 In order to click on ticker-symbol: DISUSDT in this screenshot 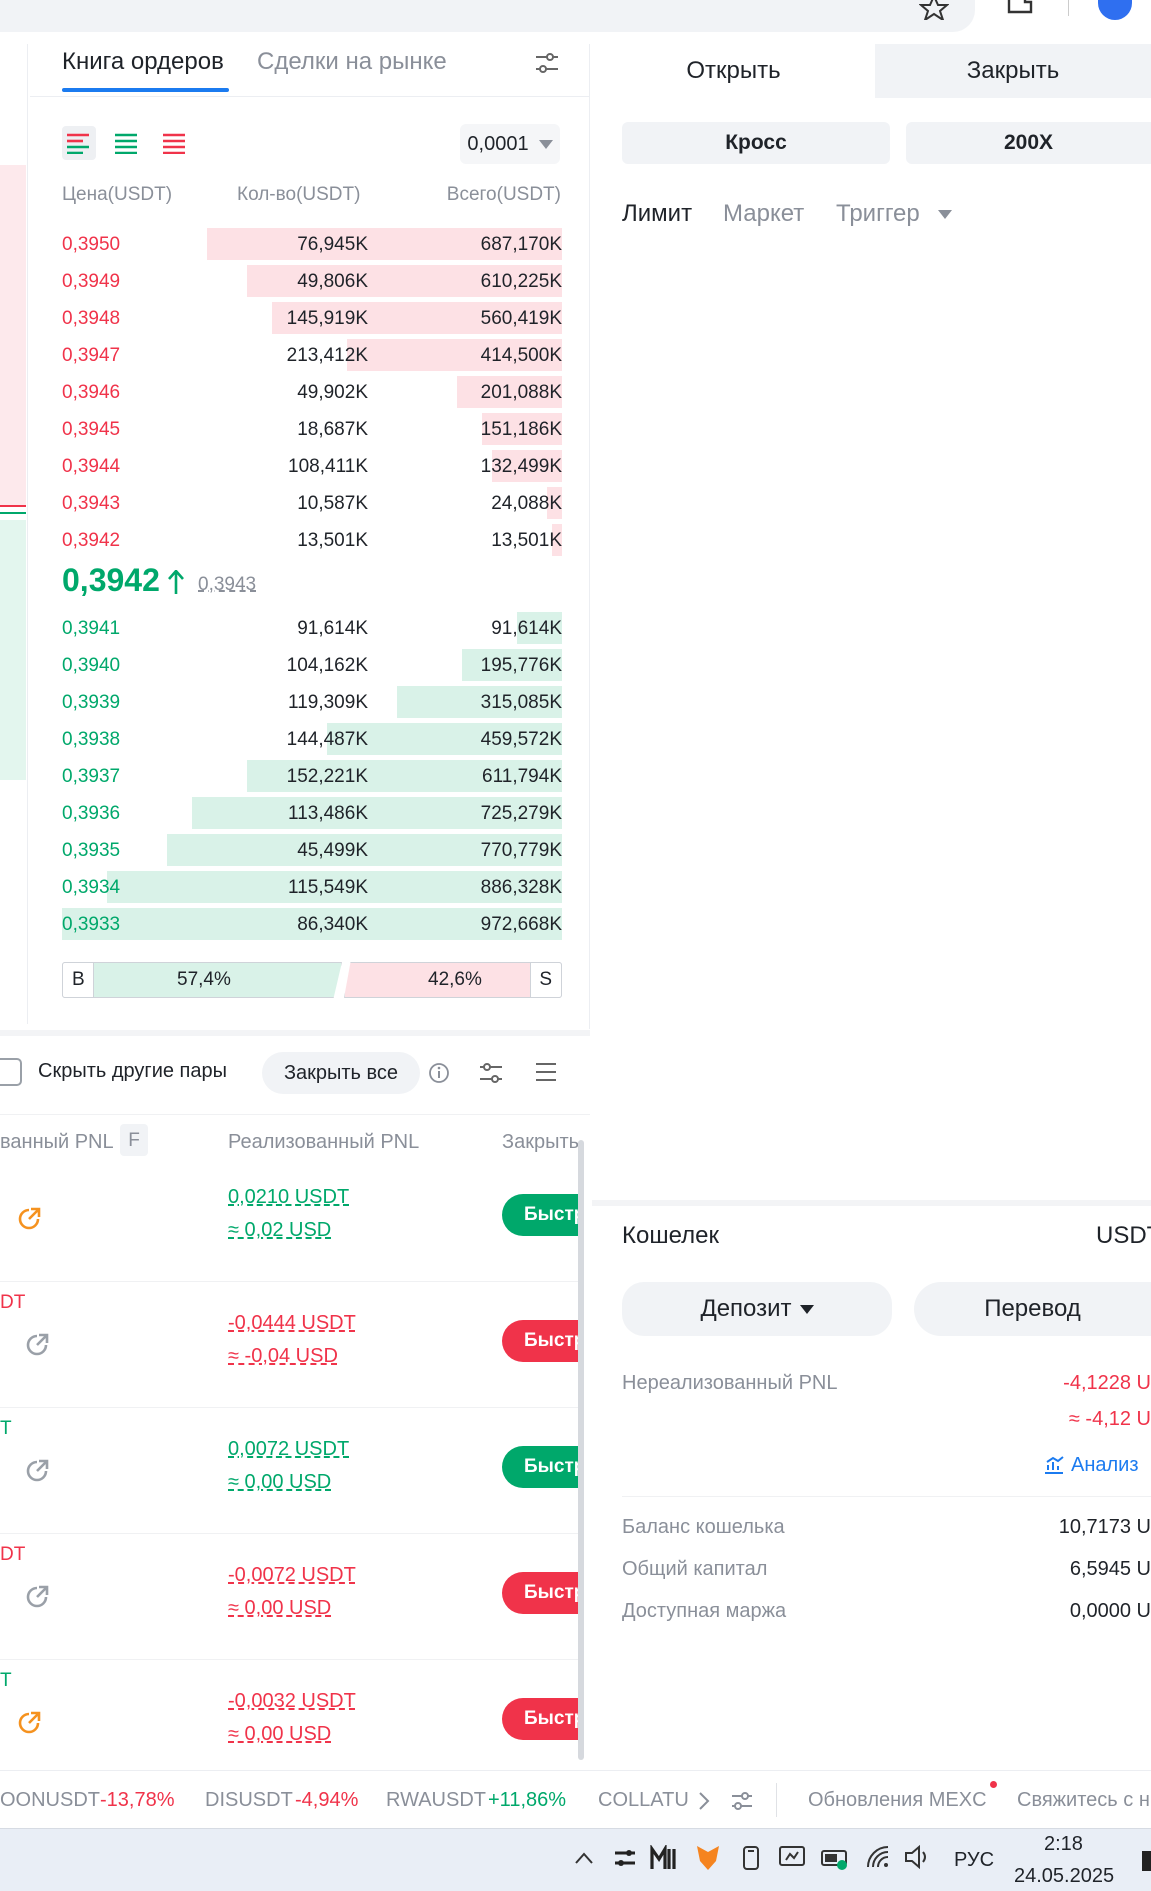, I will do `click(249, 1800)`.